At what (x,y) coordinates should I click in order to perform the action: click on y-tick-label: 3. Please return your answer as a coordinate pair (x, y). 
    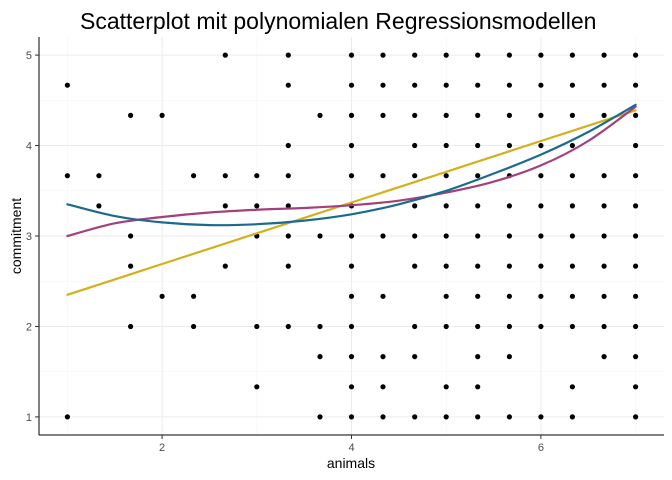
    Looking at the image, I should click on (29, 237).